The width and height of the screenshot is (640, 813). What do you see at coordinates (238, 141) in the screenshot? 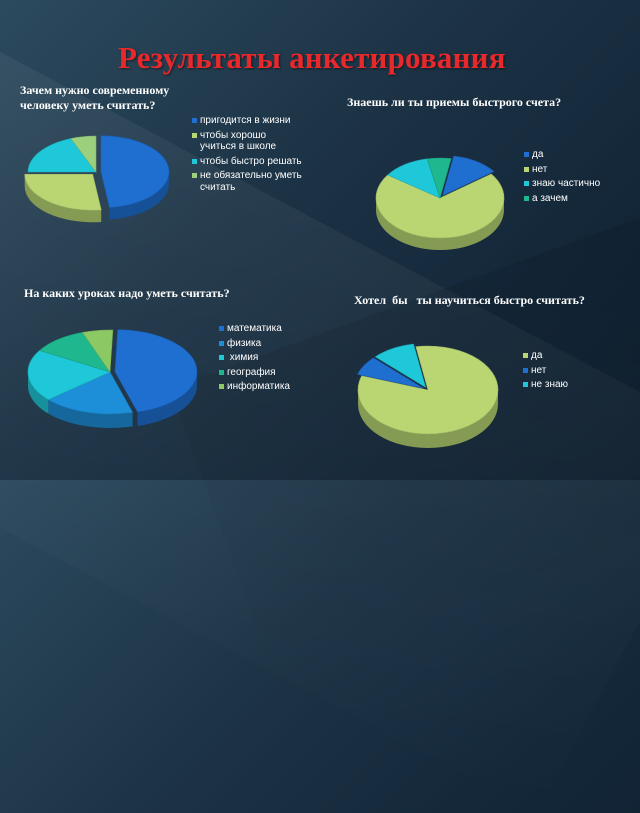
I see `legend-label: чтобы хорошо учиться в школе` at bounding box center [238, 141].